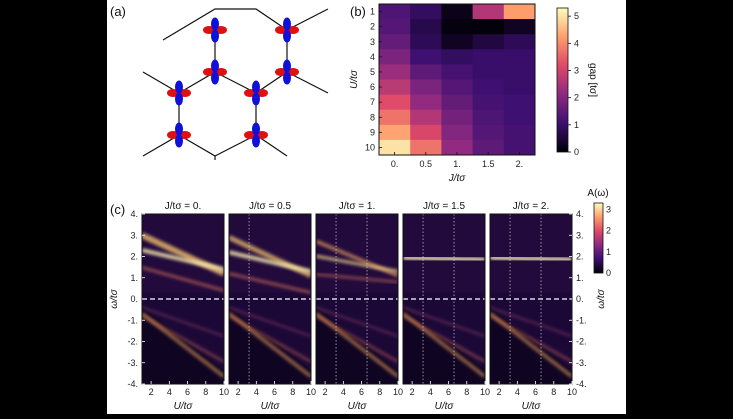  Describe the element at coordinates (358, 11) in the screenshot. I see `panel-label-b: (b)` at that location.